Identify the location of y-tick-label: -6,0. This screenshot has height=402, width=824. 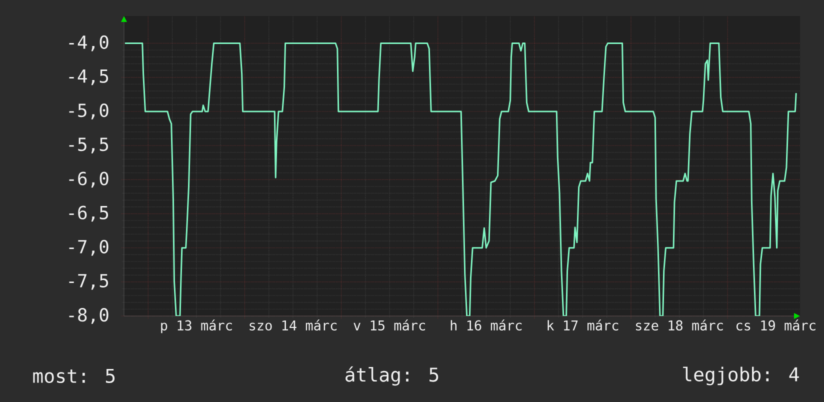
(88, 180).